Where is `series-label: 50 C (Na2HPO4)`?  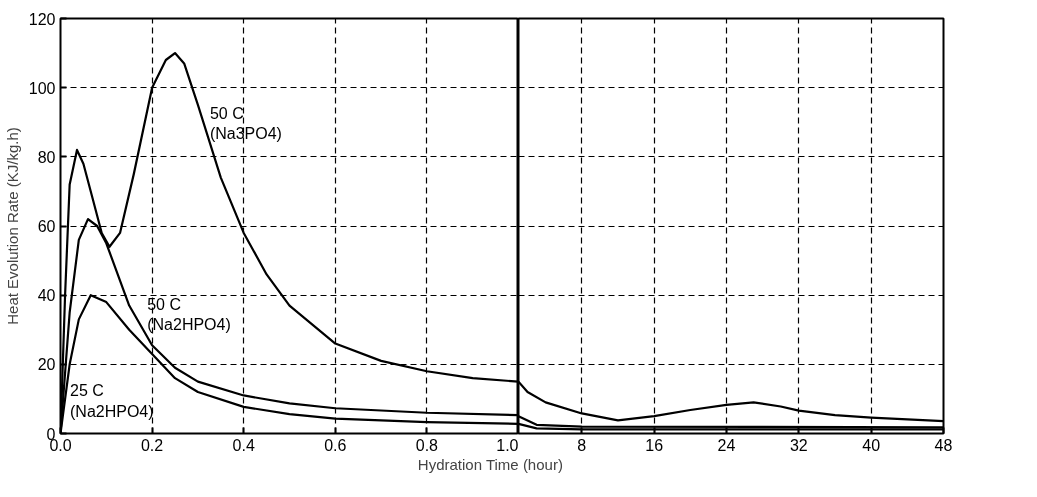
series-label: 50 C (Na2HPO4) is located at coordinates (189, 314).